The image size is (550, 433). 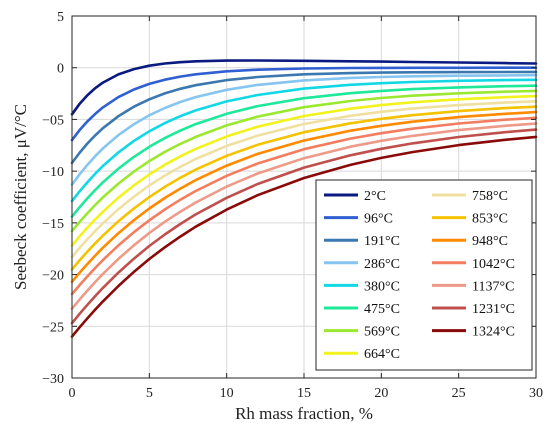 I want to click on y-tick-label: −20, so click(x=53, y=276).